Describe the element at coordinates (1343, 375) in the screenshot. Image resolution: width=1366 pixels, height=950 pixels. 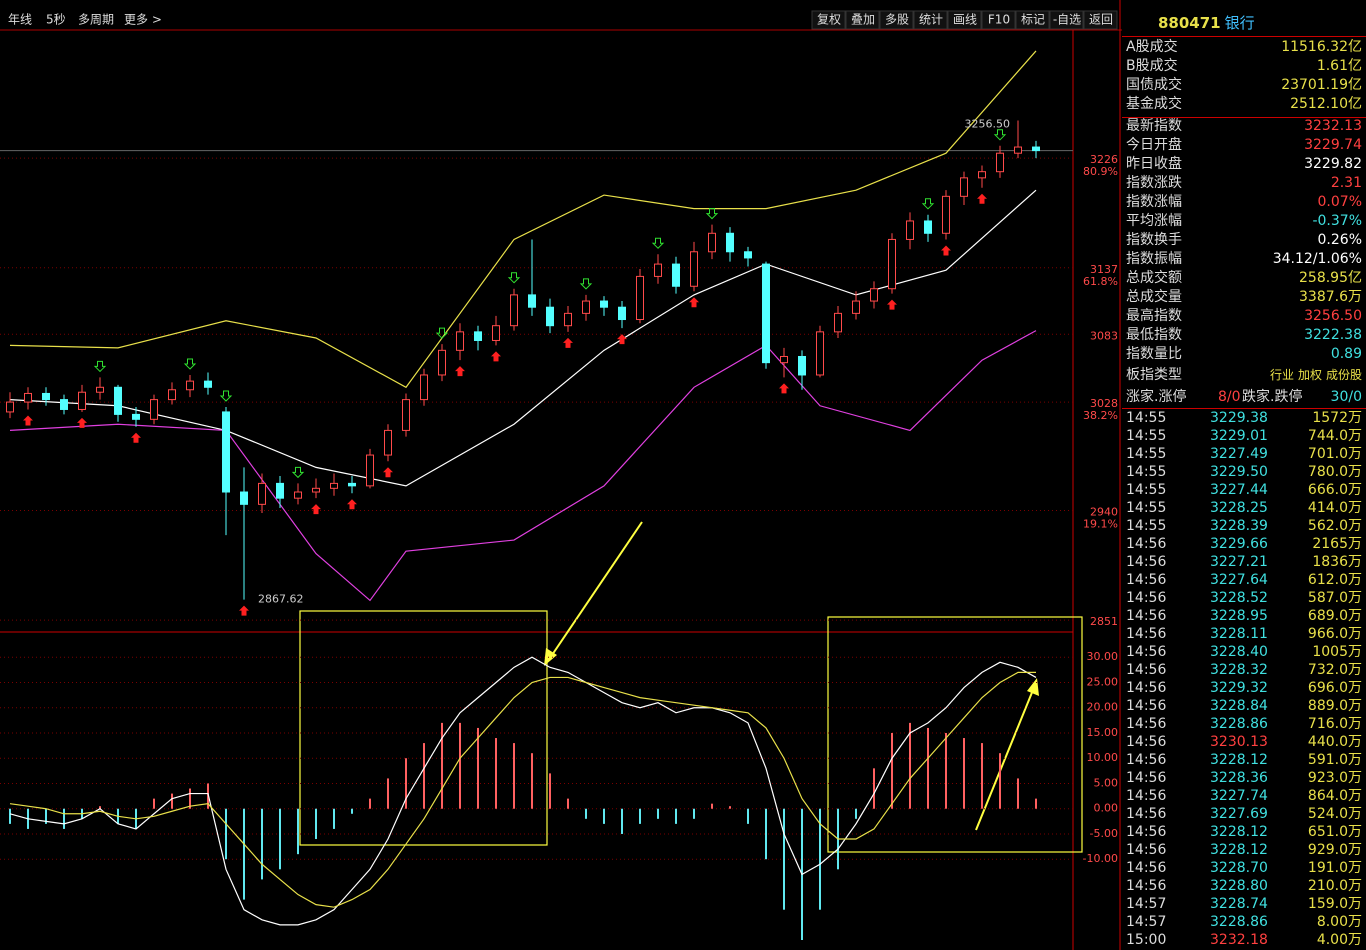
I see `board-link: 成份股` at that location.